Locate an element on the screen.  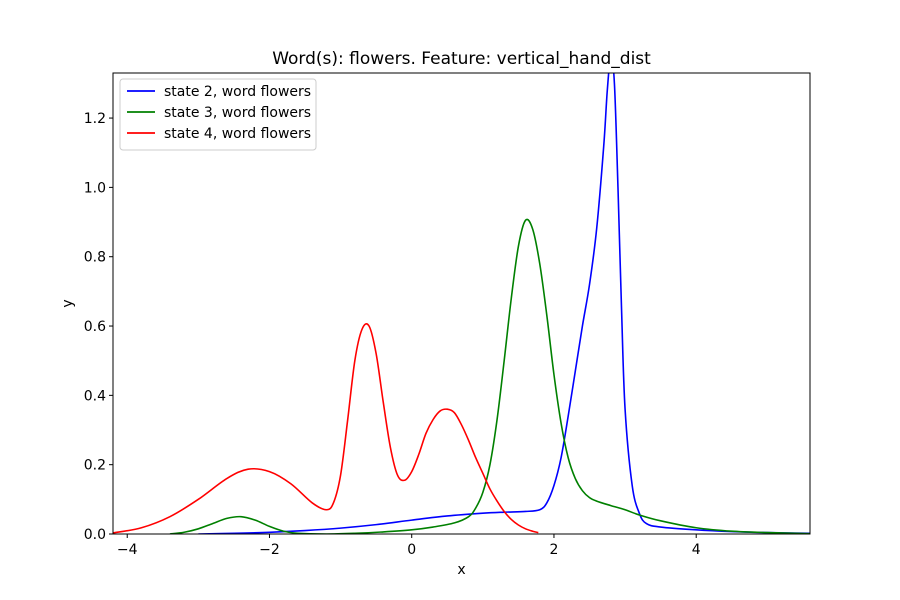
x-tick-label: 2 is located at coordinates (553, 550).